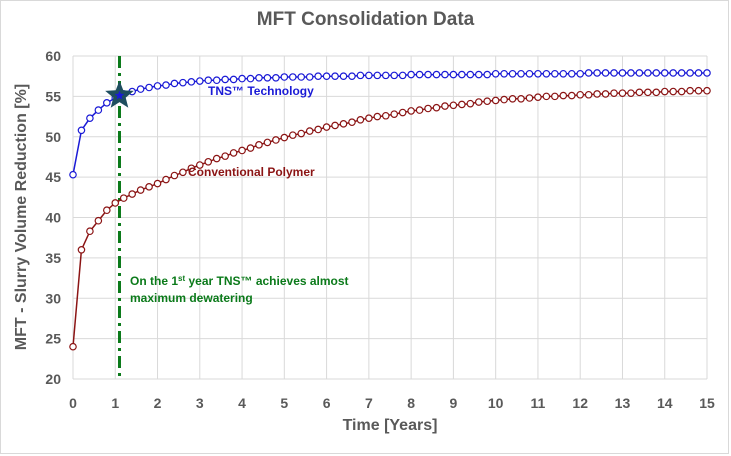 This screenshot has height=456, width=731. I want to click on chart-title: MFT Consolidation Data, so click(365, 19).